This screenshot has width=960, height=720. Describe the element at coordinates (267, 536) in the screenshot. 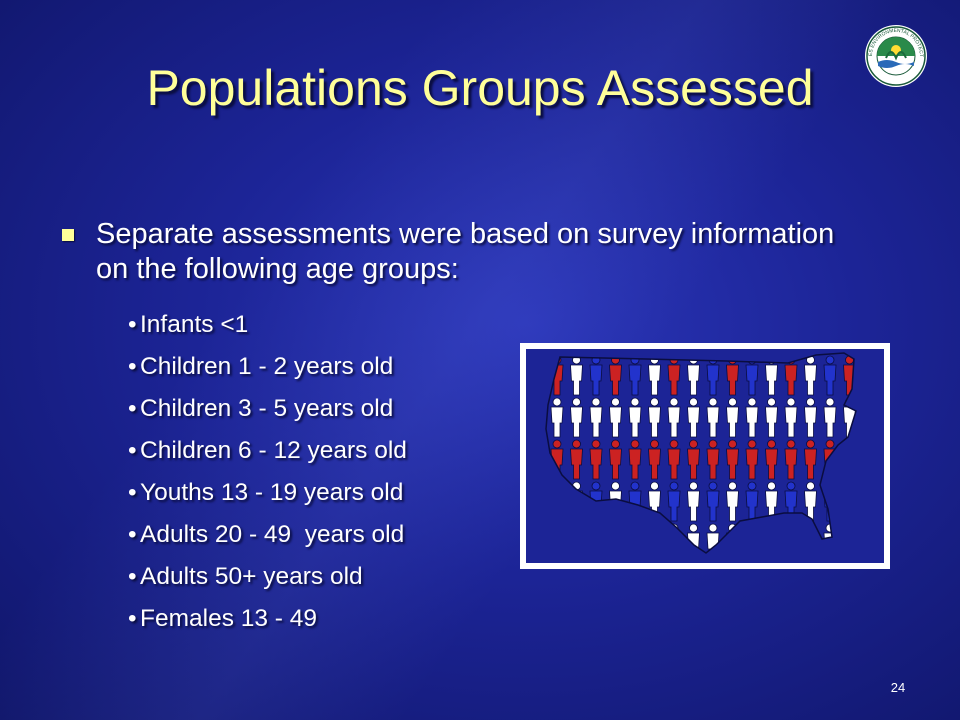

I see `list-item: • Adults 20 - 49 years old` at that location.